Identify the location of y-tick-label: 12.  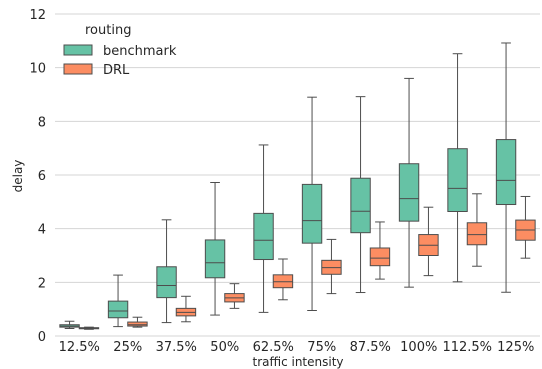
(37, 15).